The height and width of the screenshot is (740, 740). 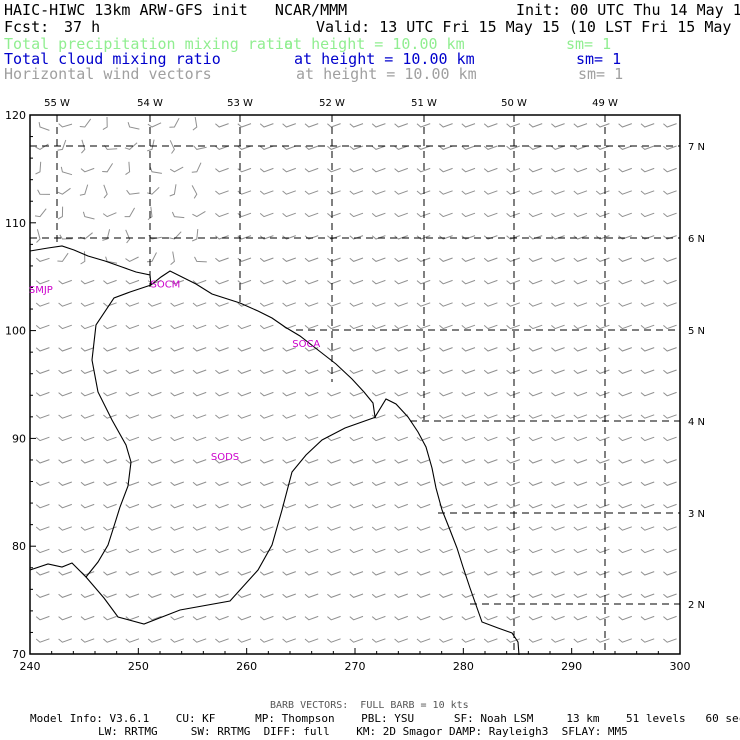 What do you see at coordinates (696, 147) in the screenshot?
I see `lat-label: 7 N` at bounding box center [696, 147].